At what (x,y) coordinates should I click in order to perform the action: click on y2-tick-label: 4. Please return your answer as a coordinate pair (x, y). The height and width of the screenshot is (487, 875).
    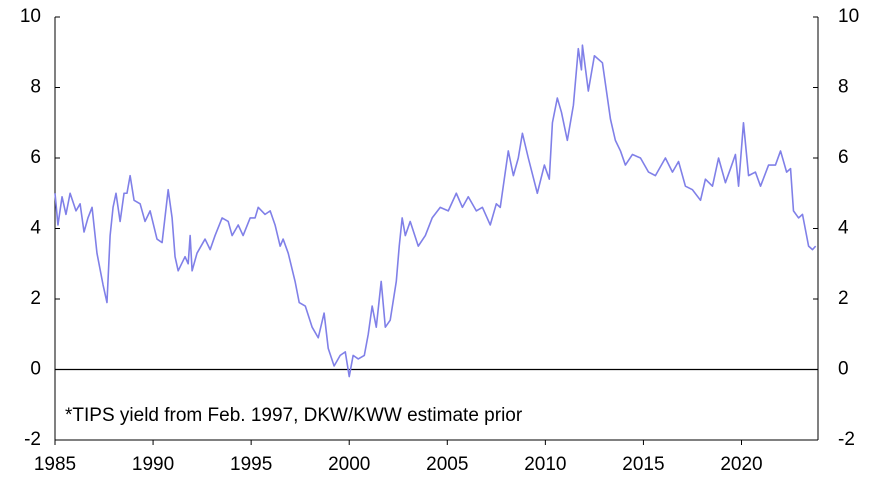
    Looking at the image, I should click on (843, 228).